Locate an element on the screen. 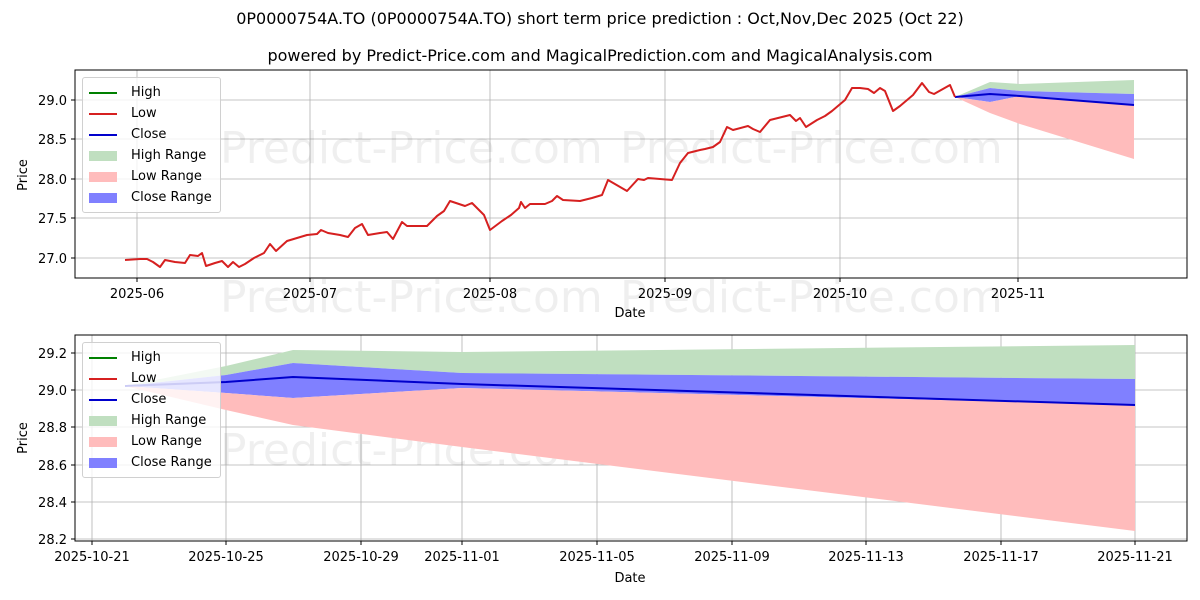  bottom-x-axis-label: Date is located at coordinates (629, 578).